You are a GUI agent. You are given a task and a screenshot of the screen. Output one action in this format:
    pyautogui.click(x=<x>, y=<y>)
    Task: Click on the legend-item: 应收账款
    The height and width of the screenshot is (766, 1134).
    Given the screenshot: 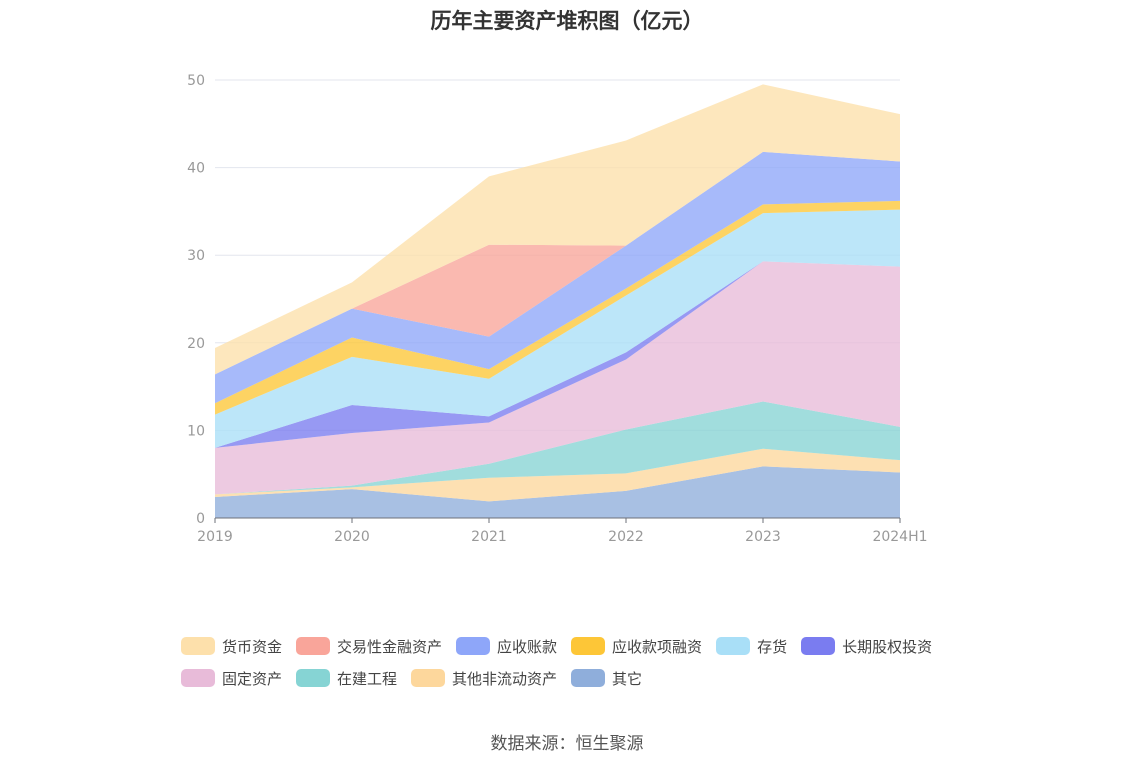 What is the action you would take?
    pyautogui.click(x=506, y=646)
    